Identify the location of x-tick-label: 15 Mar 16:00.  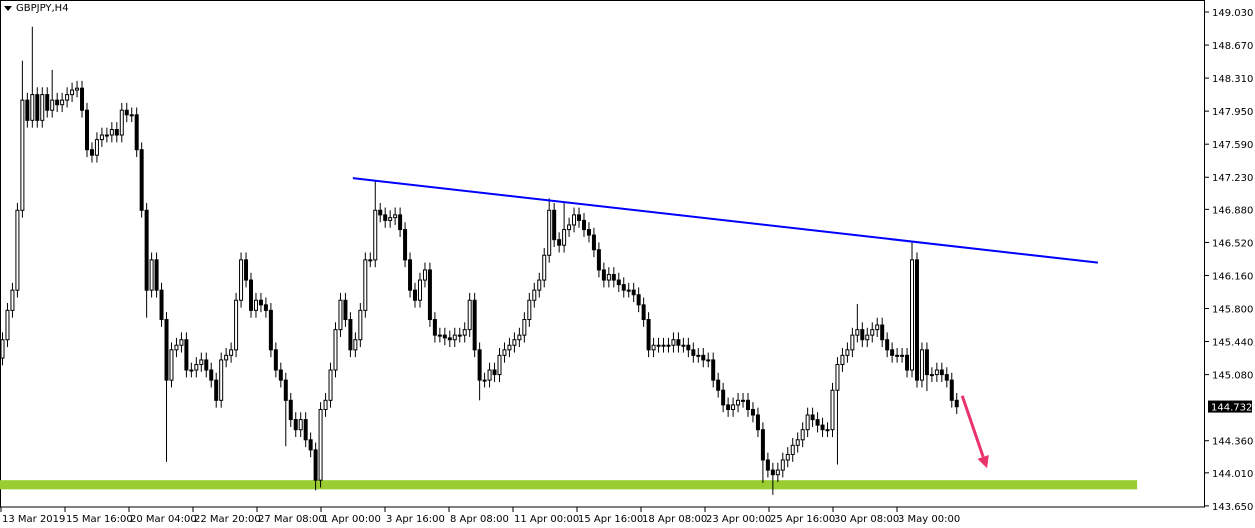
(99, 519).